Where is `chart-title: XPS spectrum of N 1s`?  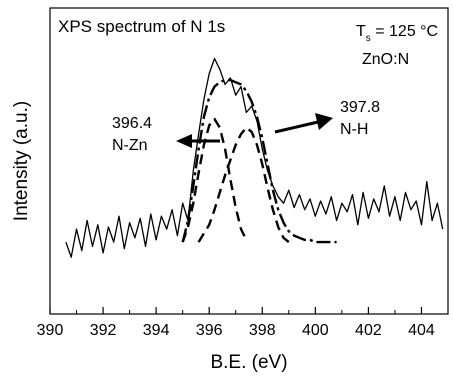 chart-title: XPS spectrum of N 1s is located at coordinates (141, 26).